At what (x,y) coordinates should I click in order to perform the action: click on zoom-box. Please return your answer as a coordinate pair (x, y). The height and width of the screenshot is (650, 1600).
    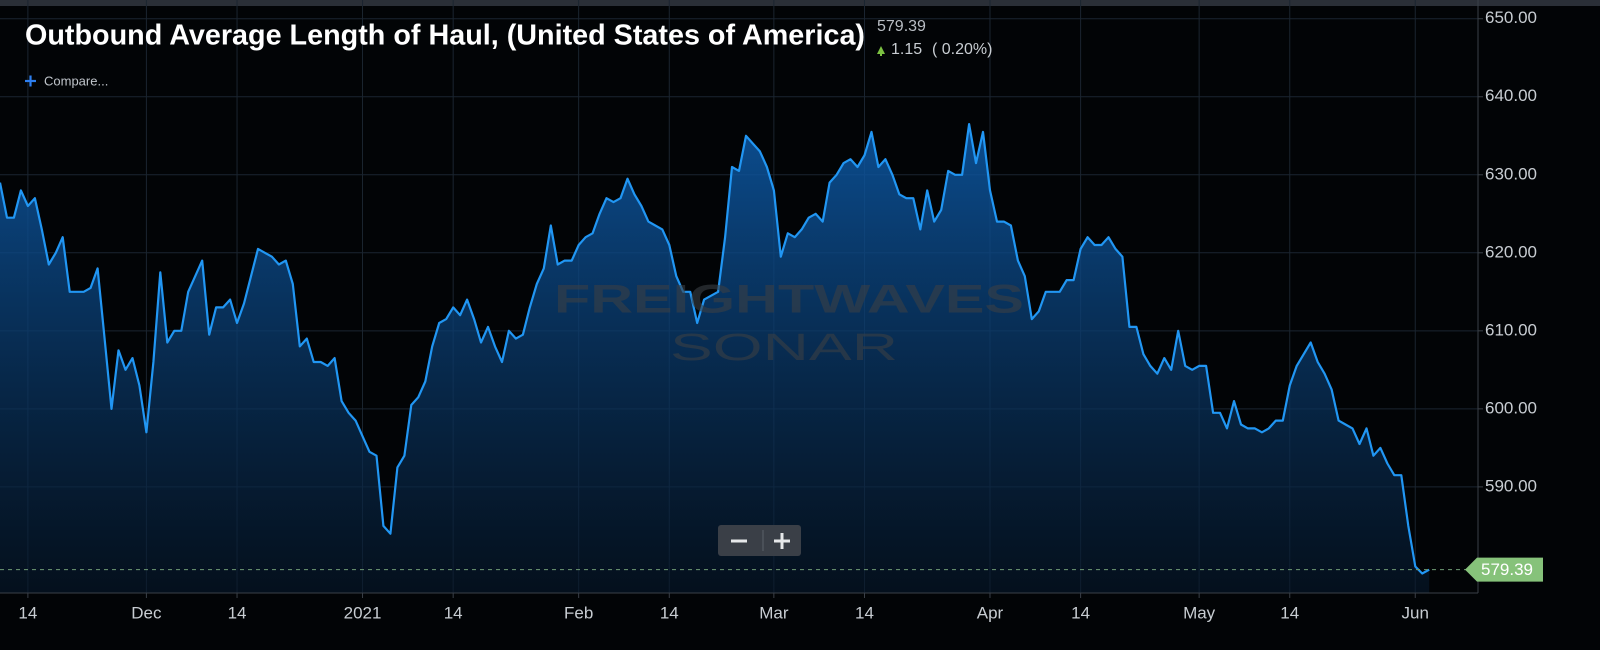
    Looking at the image, I should click on (759, 540).